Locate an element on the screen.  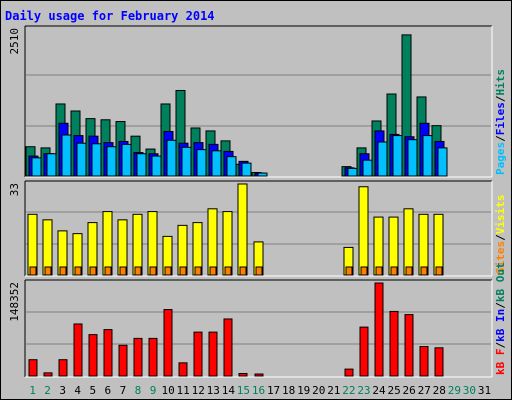
legend-middle: Sites/Visits is located at coordinates (500, 235).